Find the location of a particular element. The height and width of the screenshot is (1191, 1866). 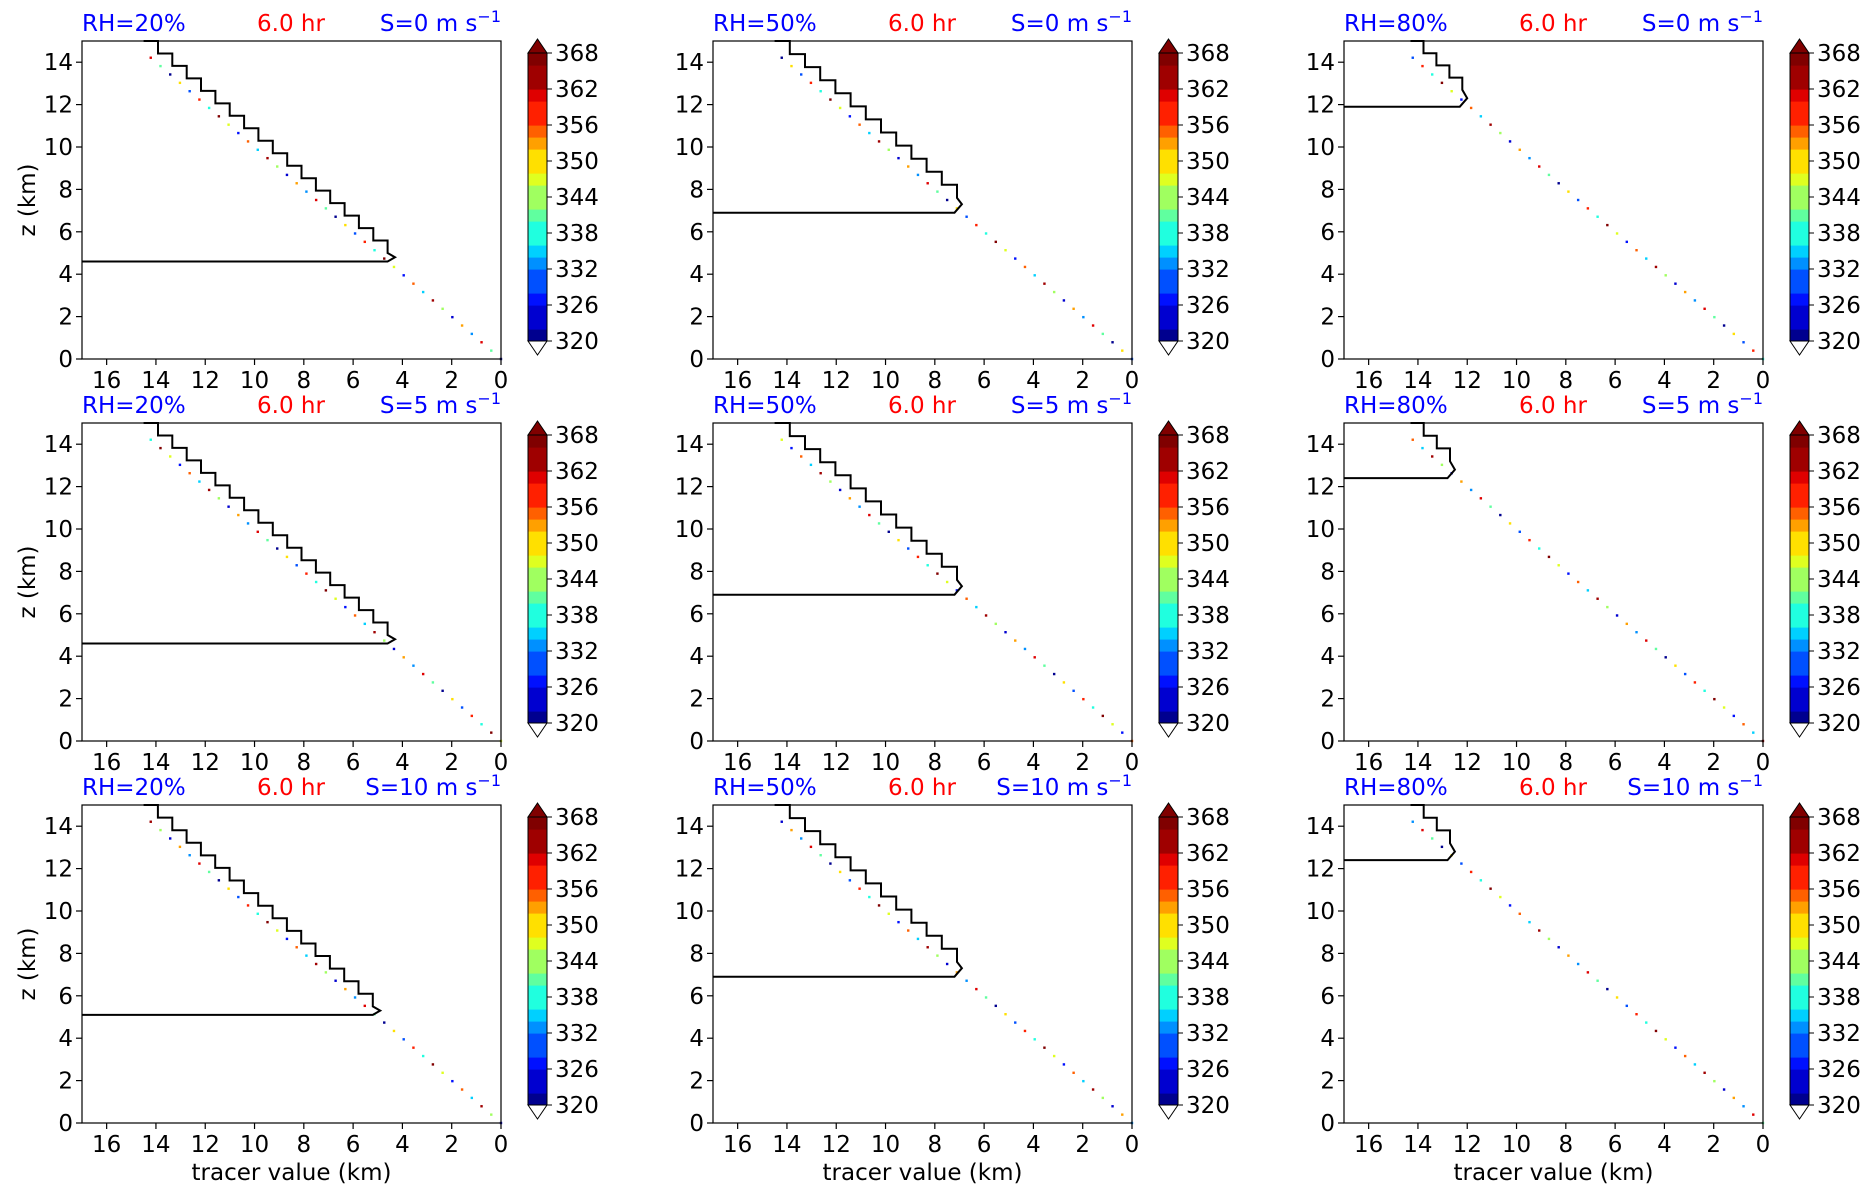

y-tick-label: 12 is located at coordinates (1320, 488).